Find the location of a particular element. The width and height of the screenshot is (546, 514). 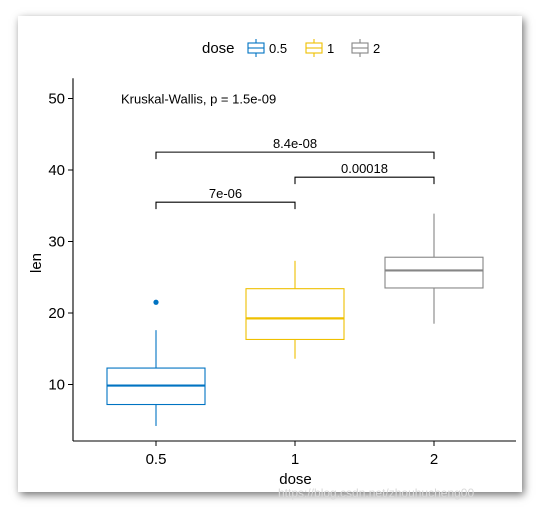

comparison-1-2: 0.00018 is located at coordinates (364, 173).